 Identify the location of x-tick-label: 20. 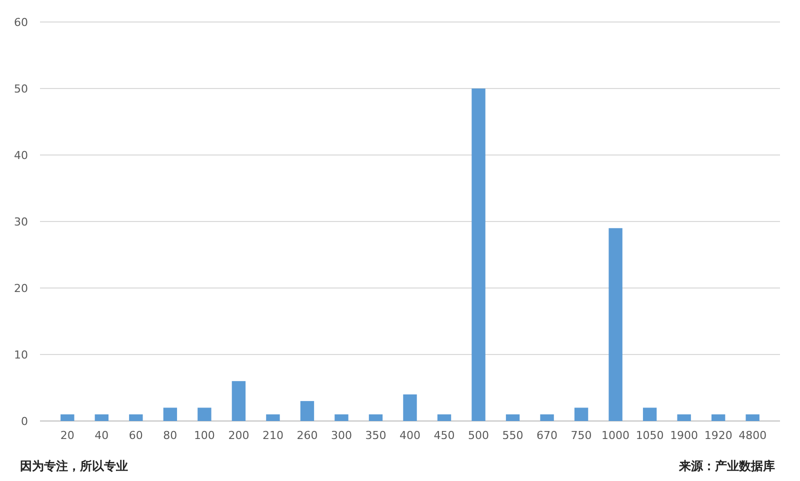
(67, 435).